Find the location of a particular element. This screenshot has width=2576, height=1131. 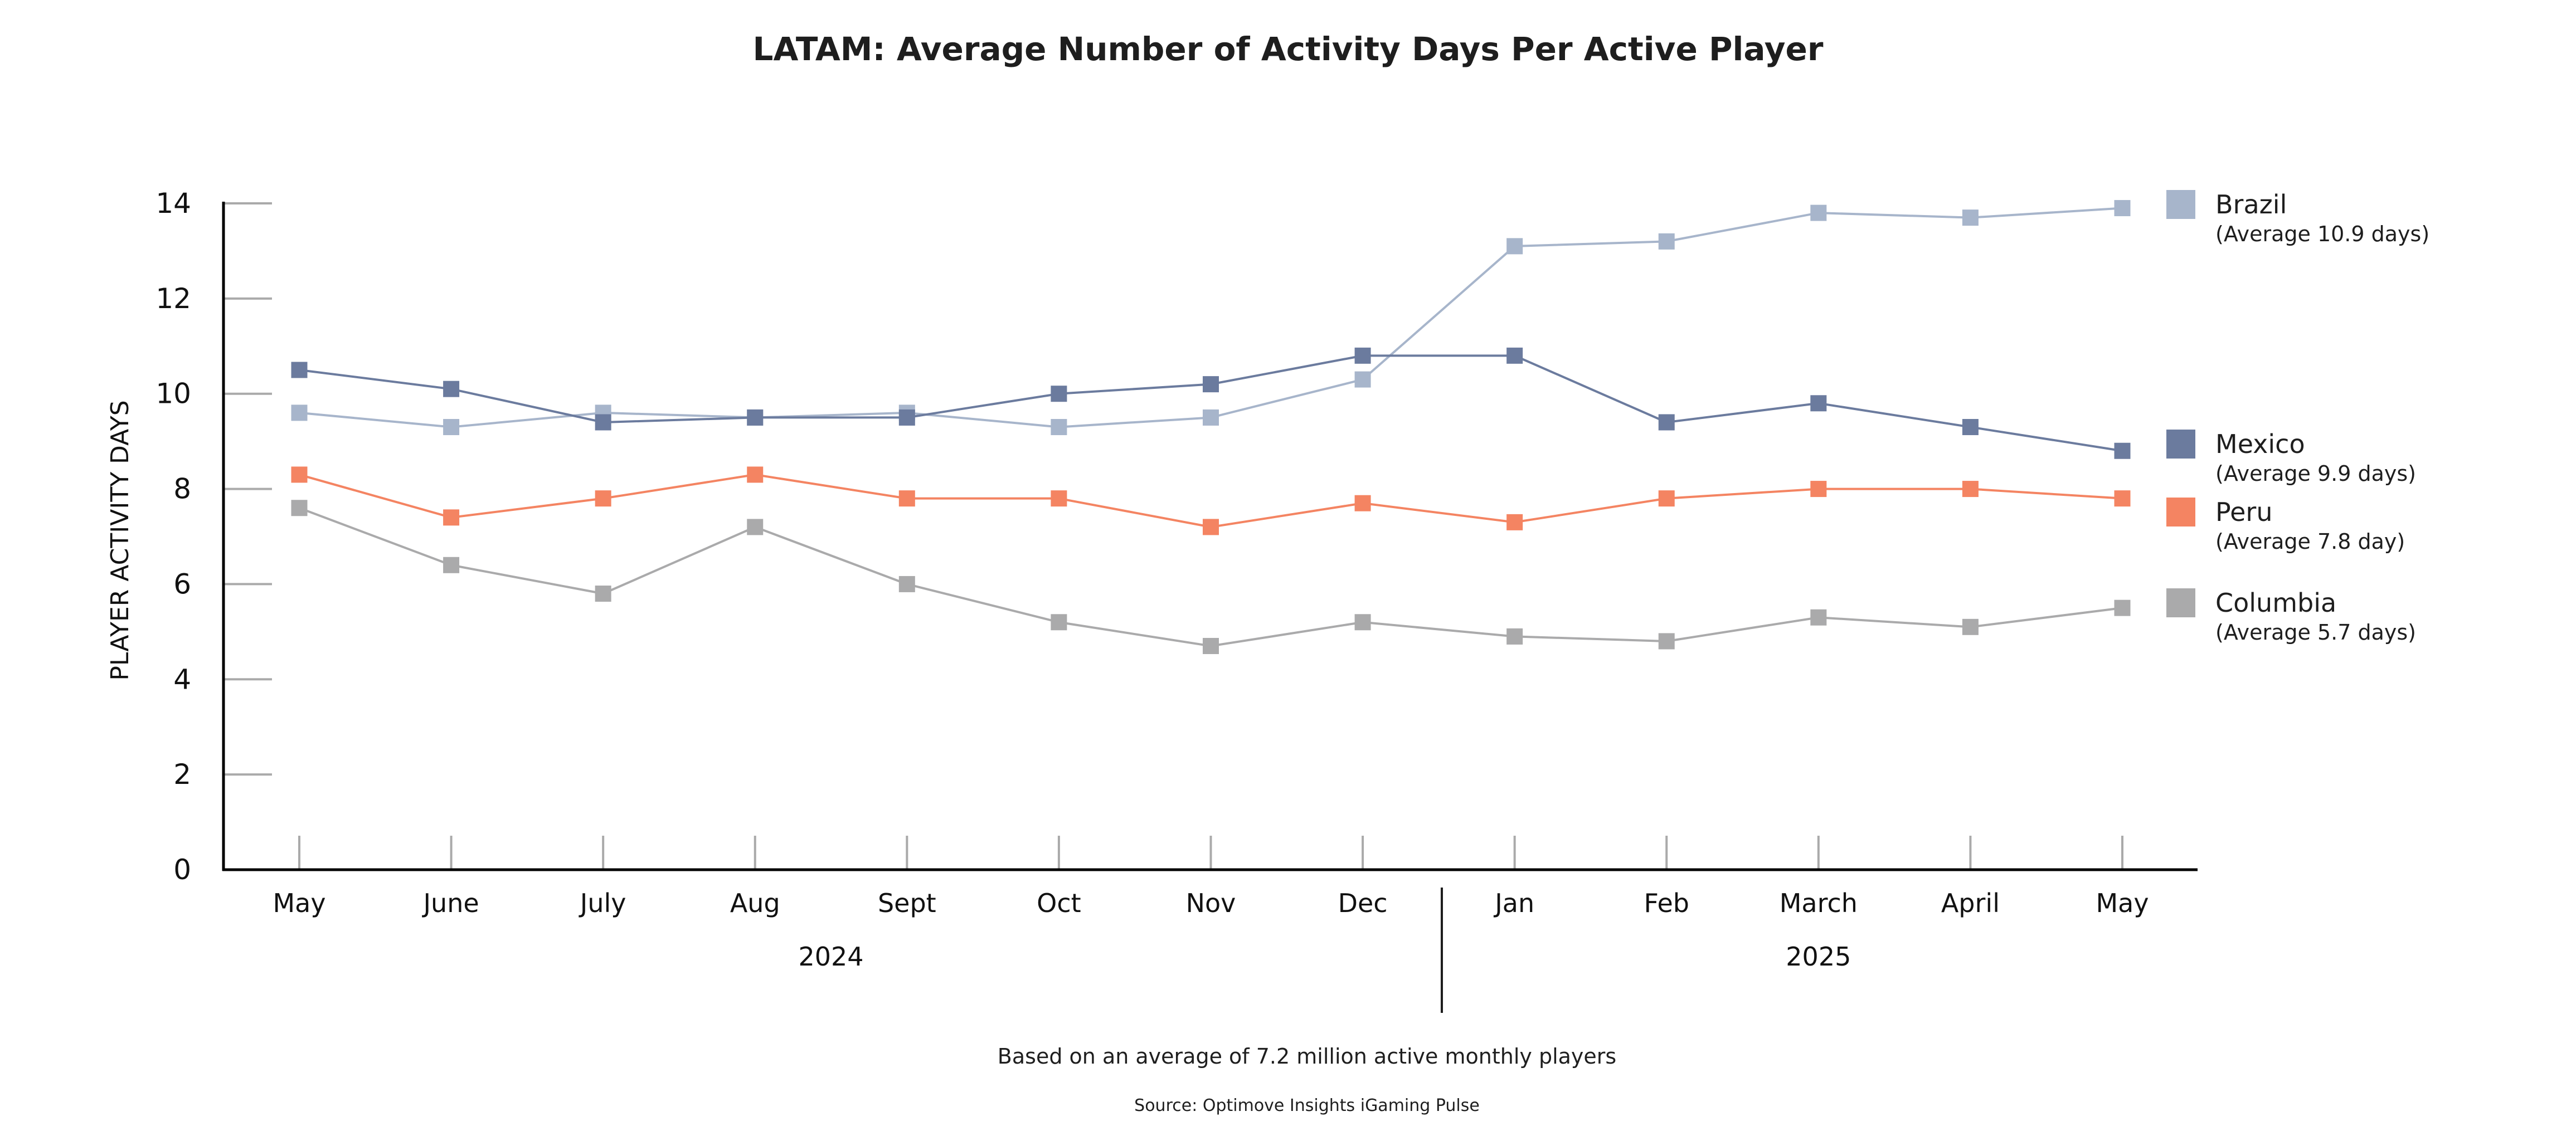

y-tick-label: 14 is located at coordinates (173, 204).